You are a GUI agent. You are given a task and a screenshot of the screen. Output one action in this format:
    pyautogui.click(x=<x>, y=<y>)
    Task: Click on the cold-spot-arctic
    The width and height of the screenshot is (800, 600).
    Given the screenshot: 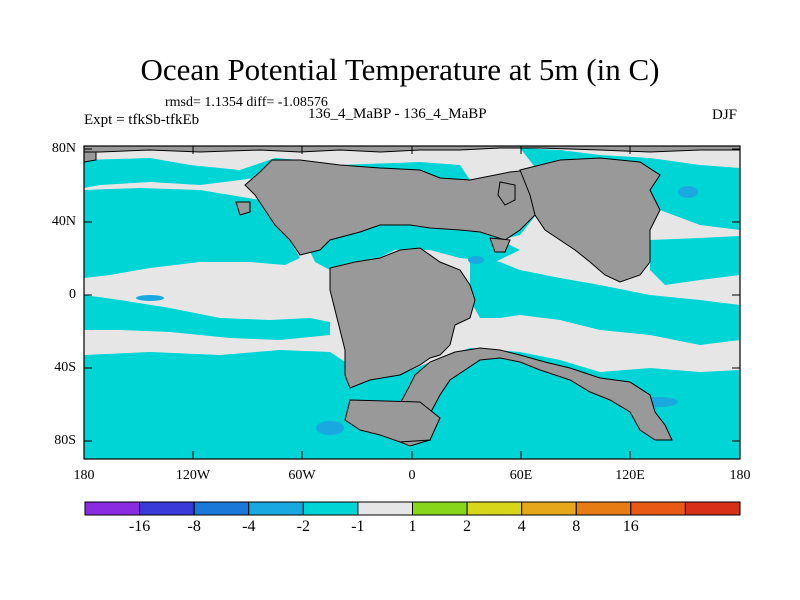 What is the action you would take?
    pyautogui.click(x=688, y=192)
    